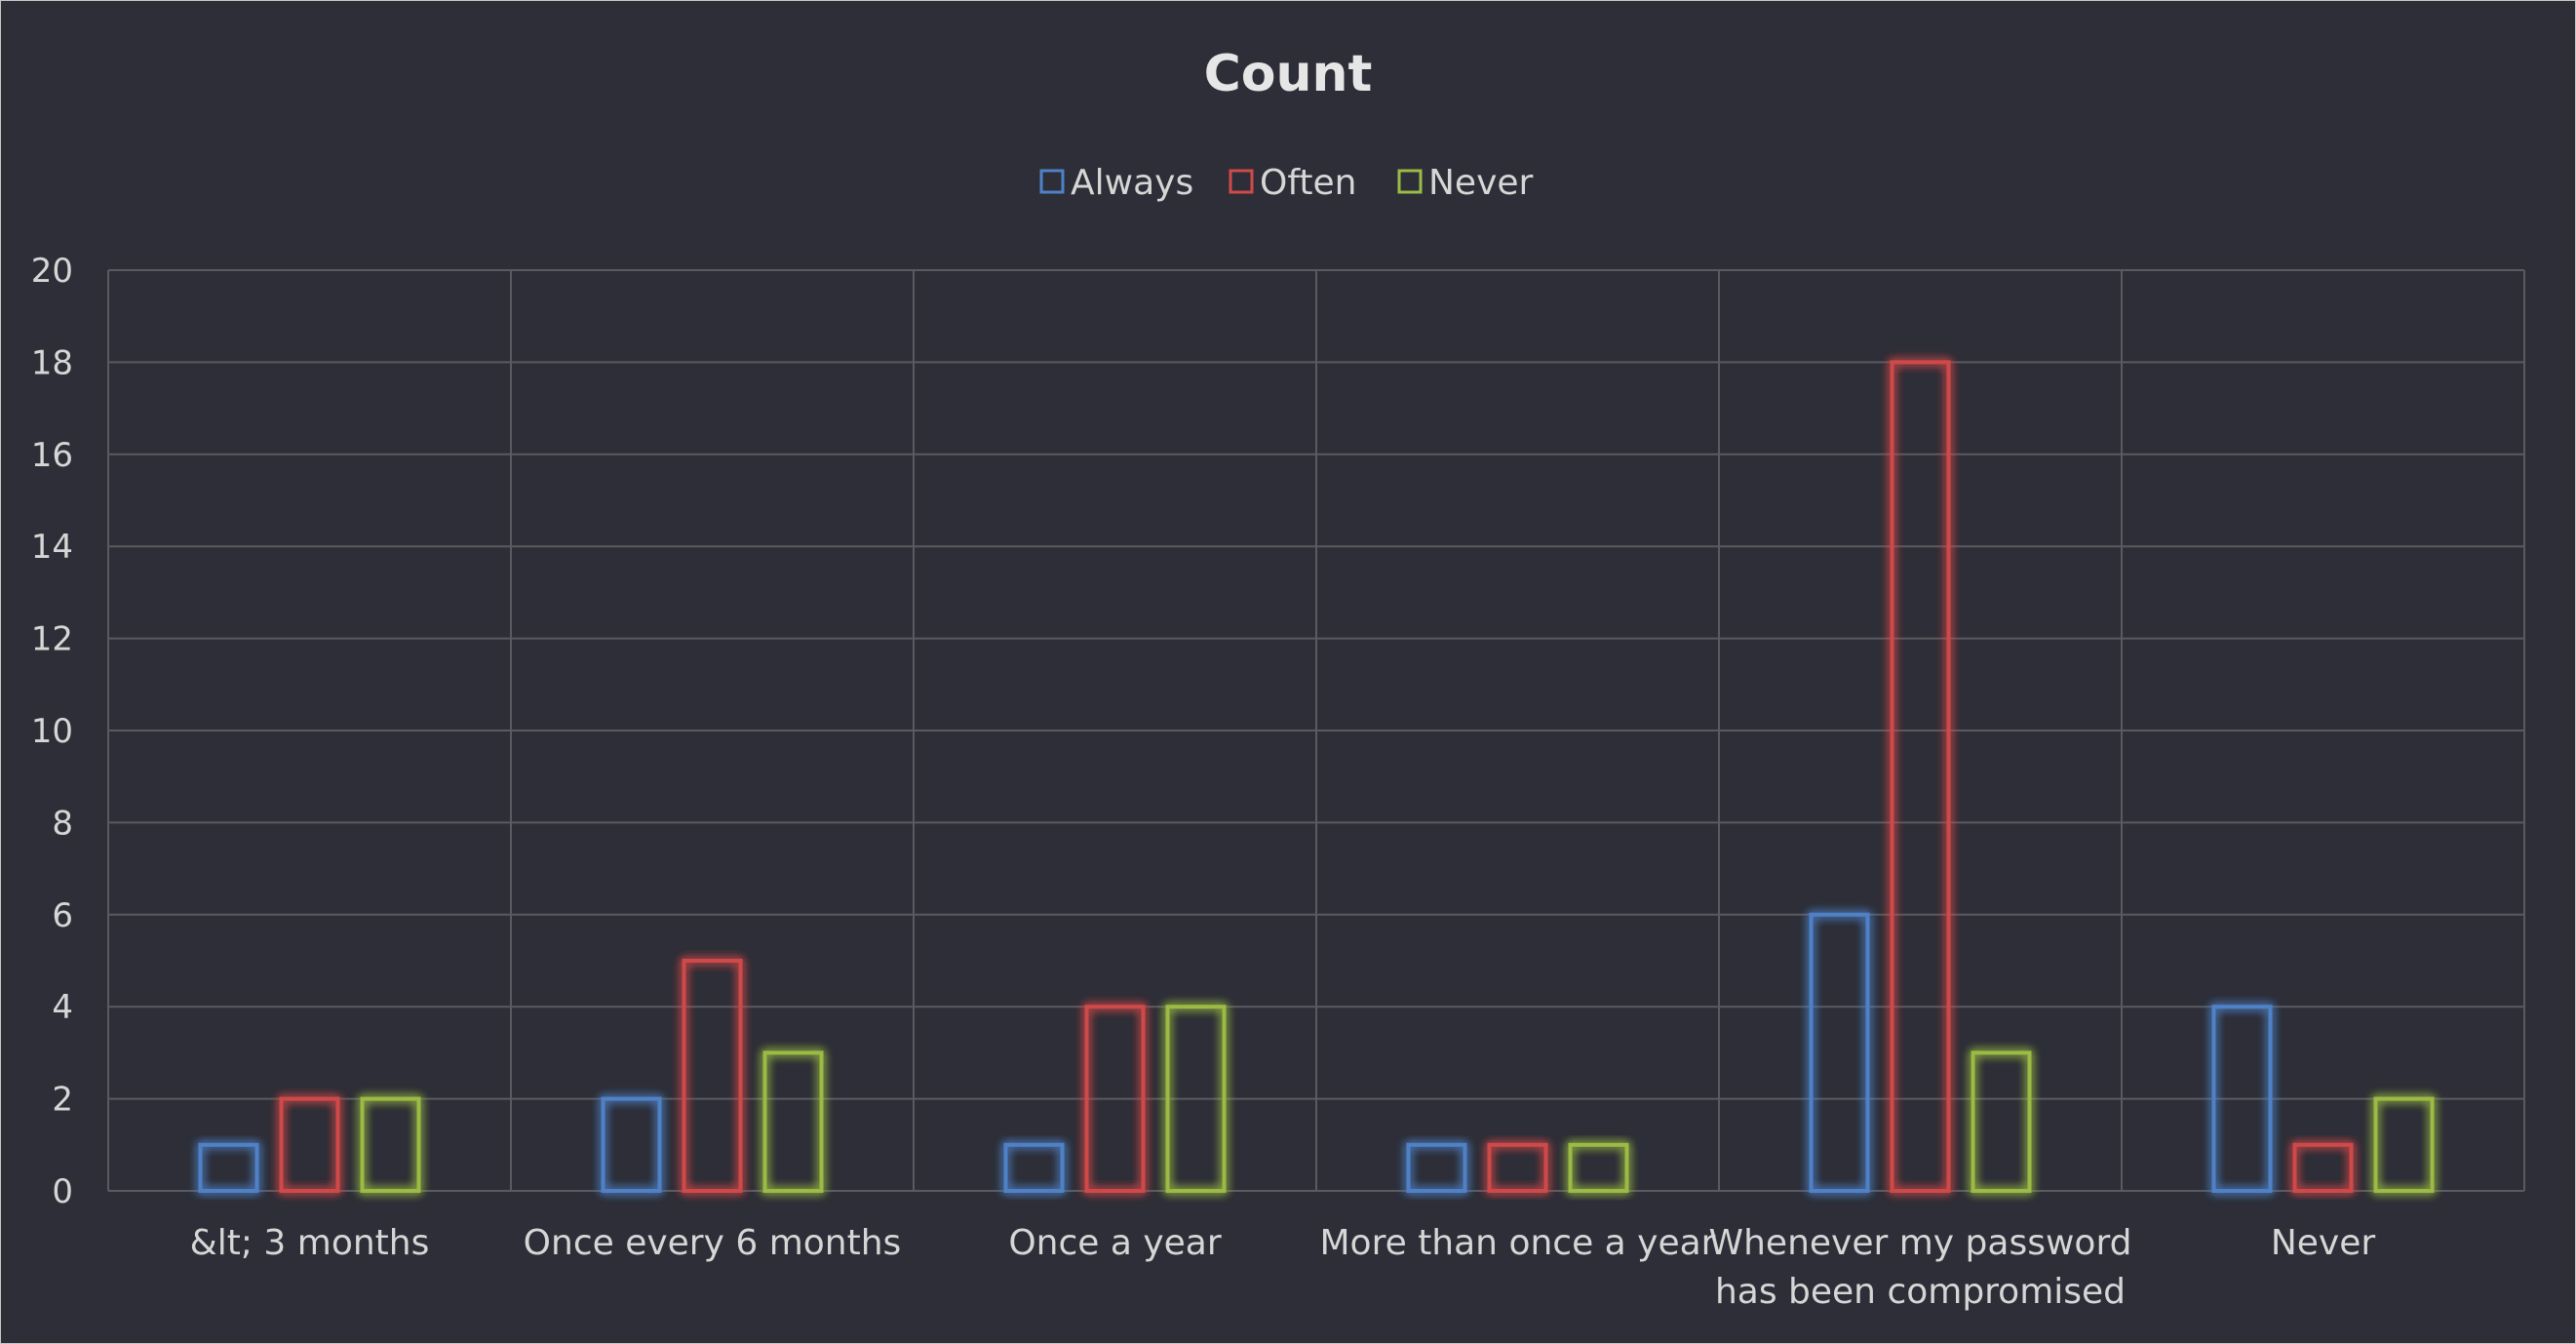 The width and height of the screenshot is (2576, 1344). Describe the element at coordinates (52, 547) in the screenshot. I see `y-tick-label: 14` at that location.